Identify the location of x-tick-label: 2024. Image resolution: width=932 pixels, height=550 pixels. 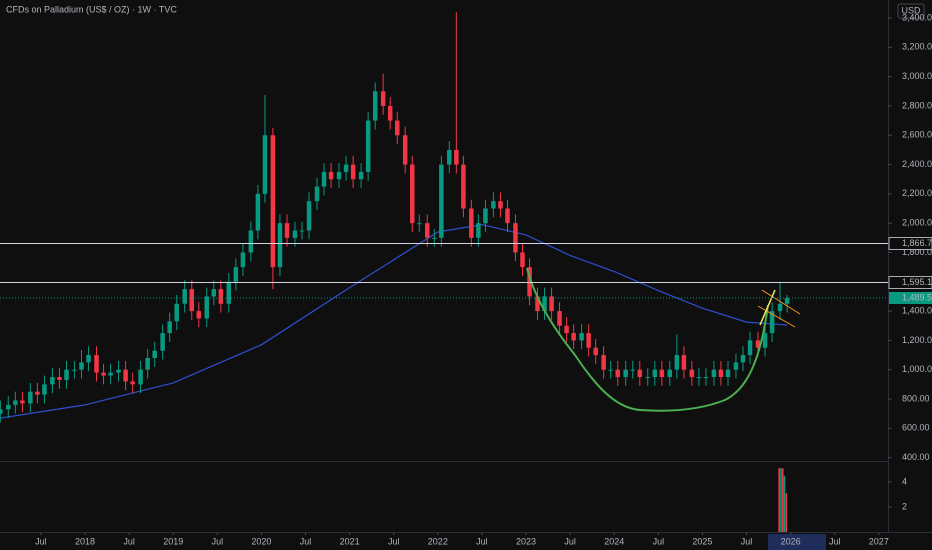
(614, 541).